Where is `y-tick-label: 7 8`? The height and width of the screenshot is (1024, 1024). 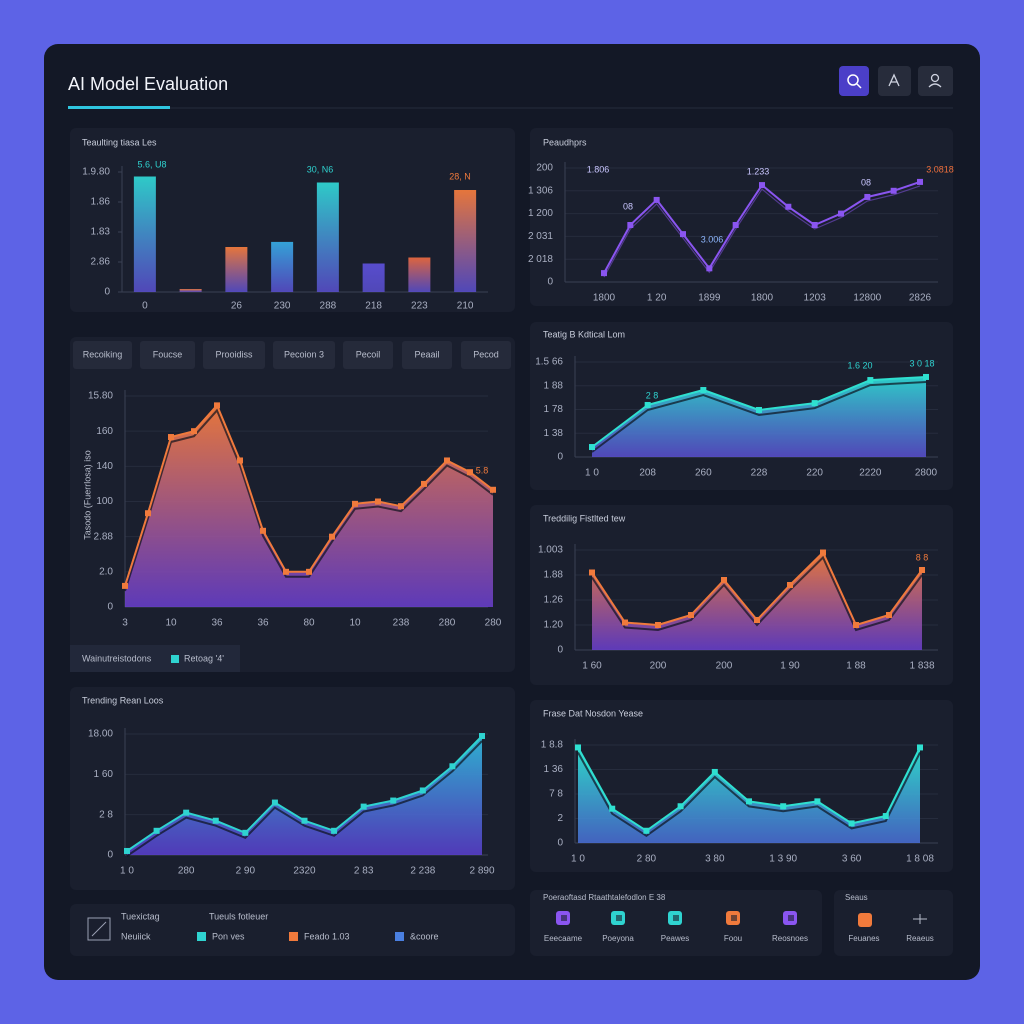 y-tick-label: 7 8 is located at coordinates (556, 794).